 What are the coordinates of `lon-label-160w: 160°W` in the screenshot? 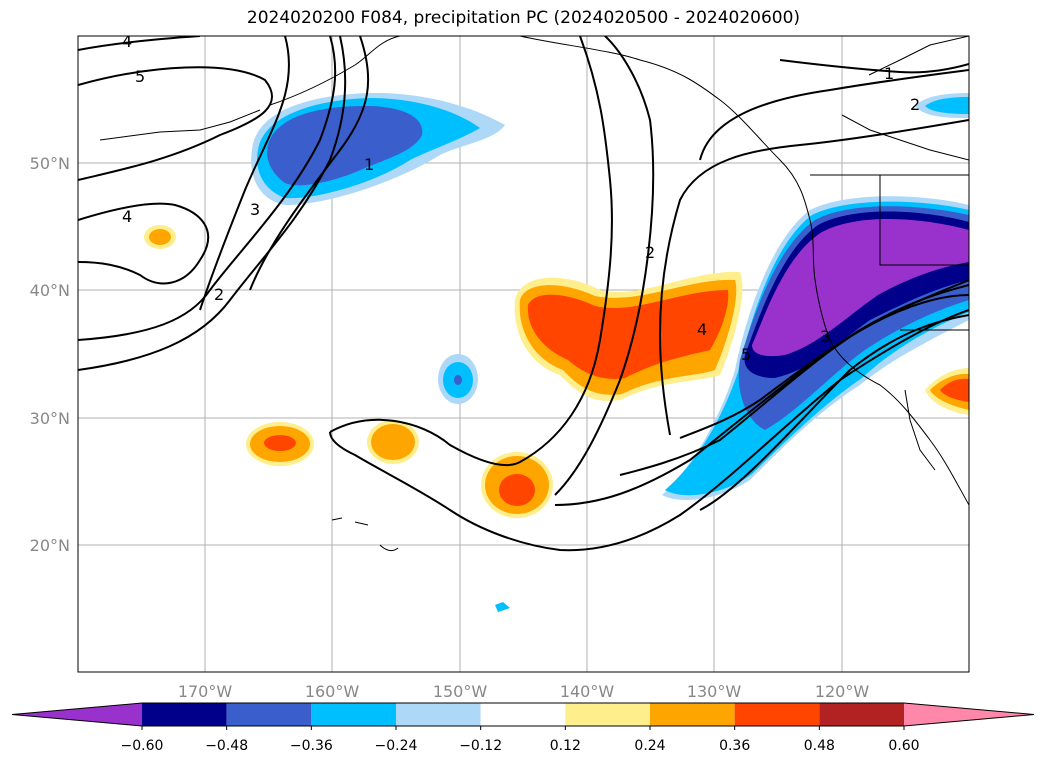 It's located at (332, 691).